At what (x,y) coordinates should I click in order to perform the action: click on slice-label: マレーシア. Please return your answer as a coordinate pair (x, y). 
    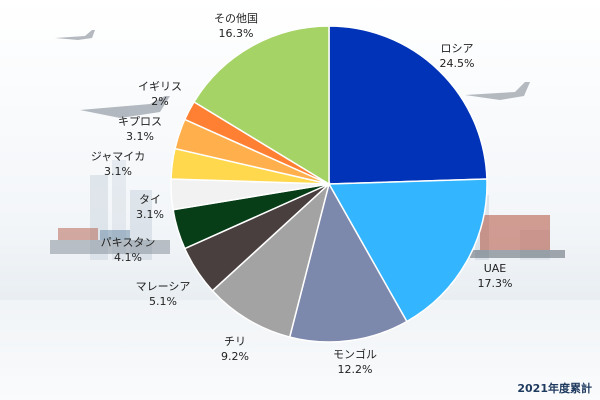
    Looking at the image, I should click on (163, 286).